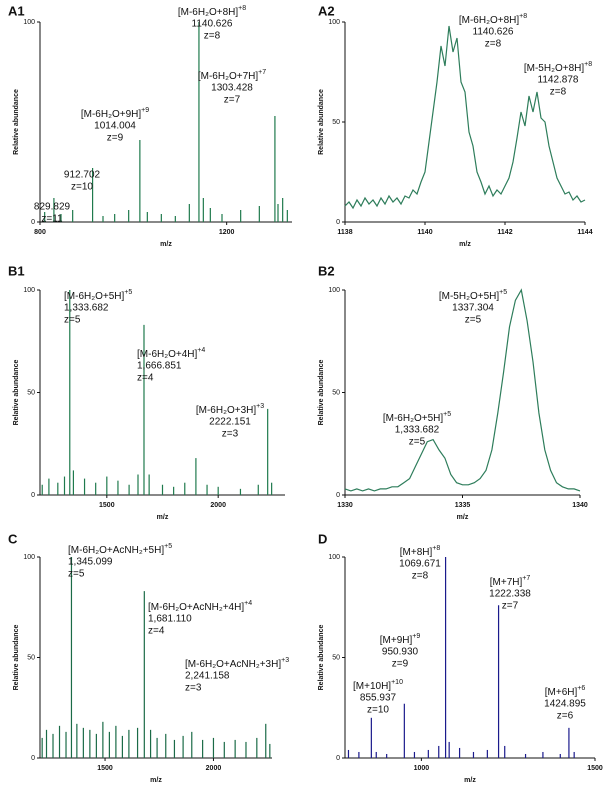 This screenshot has width=605, height=786. Describe the element at coordinates (378, 698) in the screenshot. I see `annotation-mz: 855.937` at that location.